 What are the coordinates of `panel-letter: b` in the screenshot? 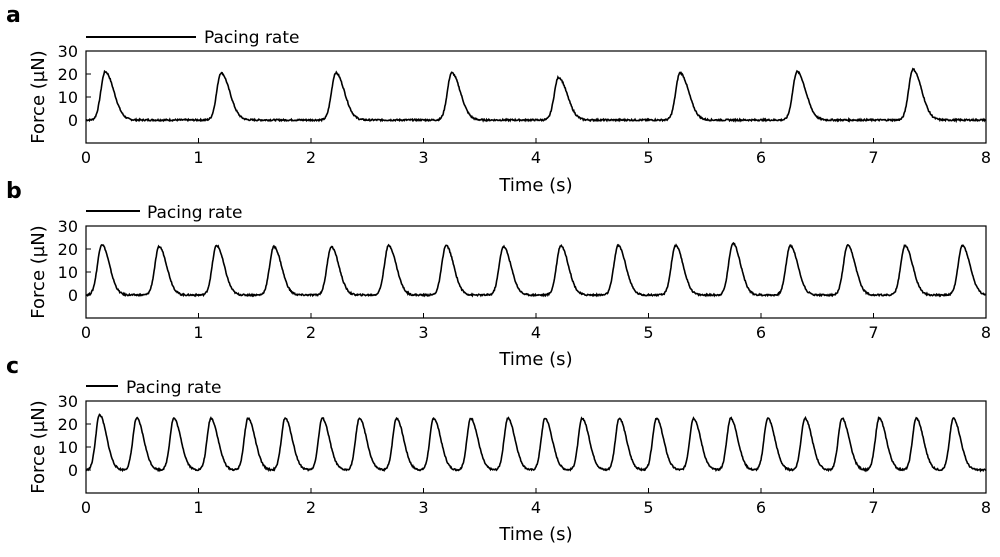 It's located at (14, 191).